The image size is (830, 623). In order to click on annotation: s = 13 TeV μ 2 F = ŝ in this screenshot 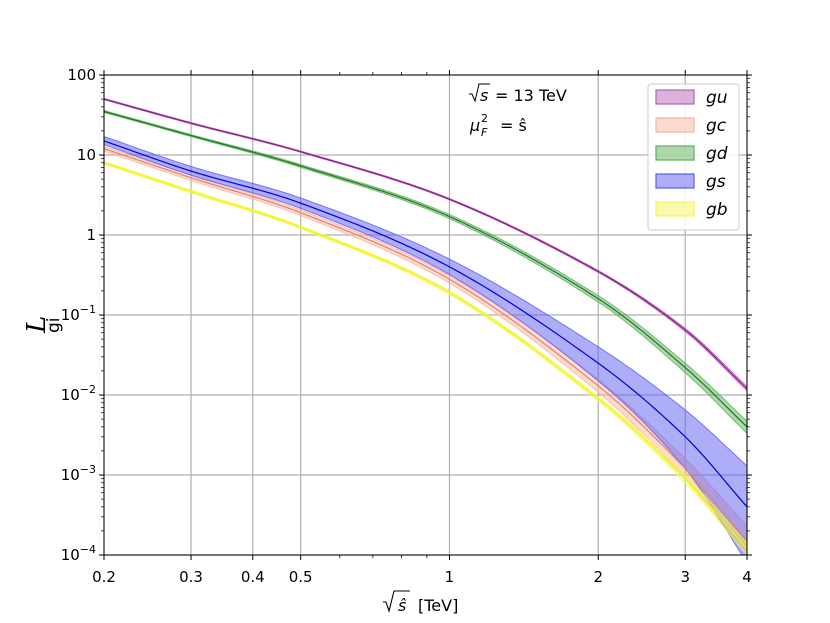, I will do `click(518, 111)`.